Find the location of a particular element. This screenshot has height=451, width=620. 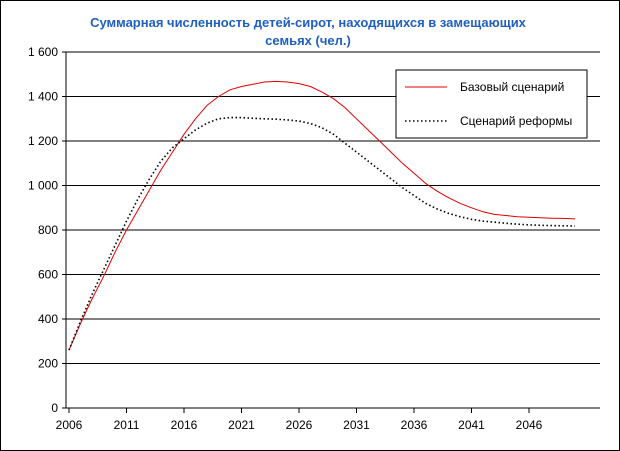

tick-label-x-2016: 2016 is located at coordinates (184, 425).